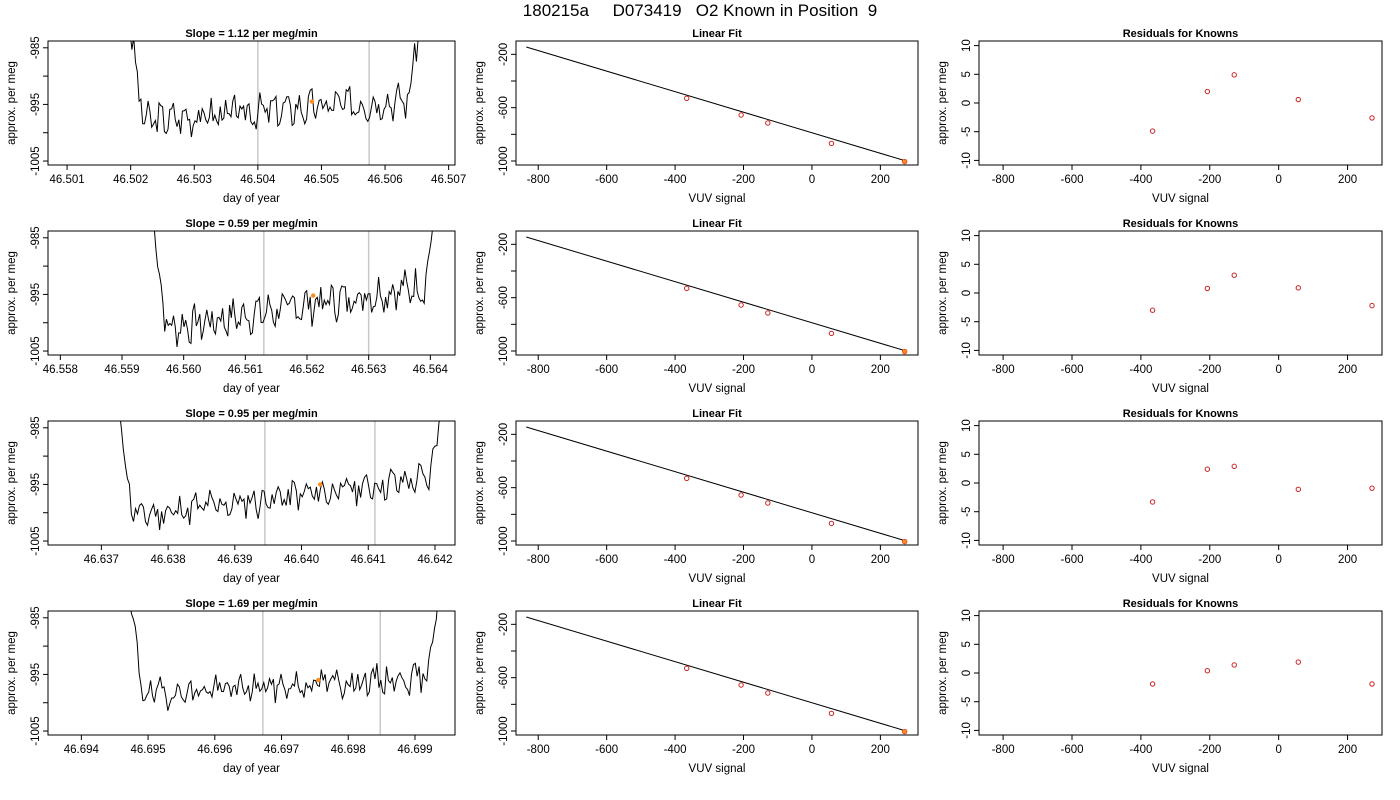 This screenshot has height=800, width=1400. What do you see at coordinates (348, 750) in the screenshot?
I see `x-tick-label: 46.698` at bounding box center [348, 750].